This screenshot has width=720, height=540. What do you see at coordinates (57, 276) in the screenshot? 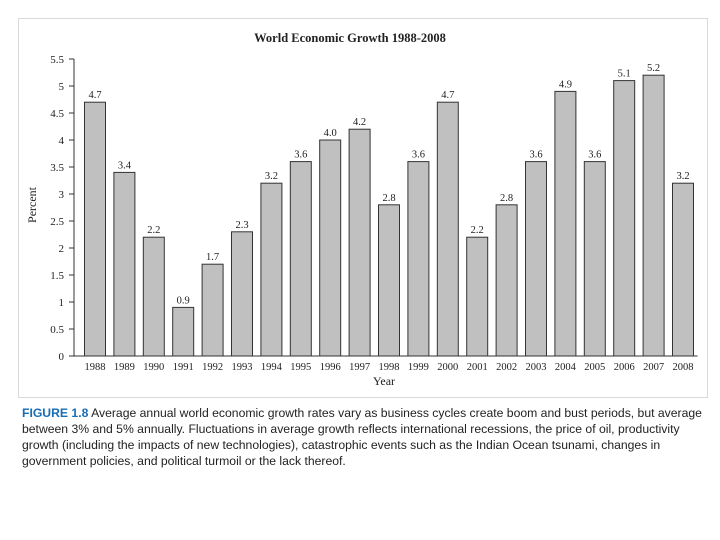
I see `y-tick-label: 1.5` at bounding box center [57, 276].